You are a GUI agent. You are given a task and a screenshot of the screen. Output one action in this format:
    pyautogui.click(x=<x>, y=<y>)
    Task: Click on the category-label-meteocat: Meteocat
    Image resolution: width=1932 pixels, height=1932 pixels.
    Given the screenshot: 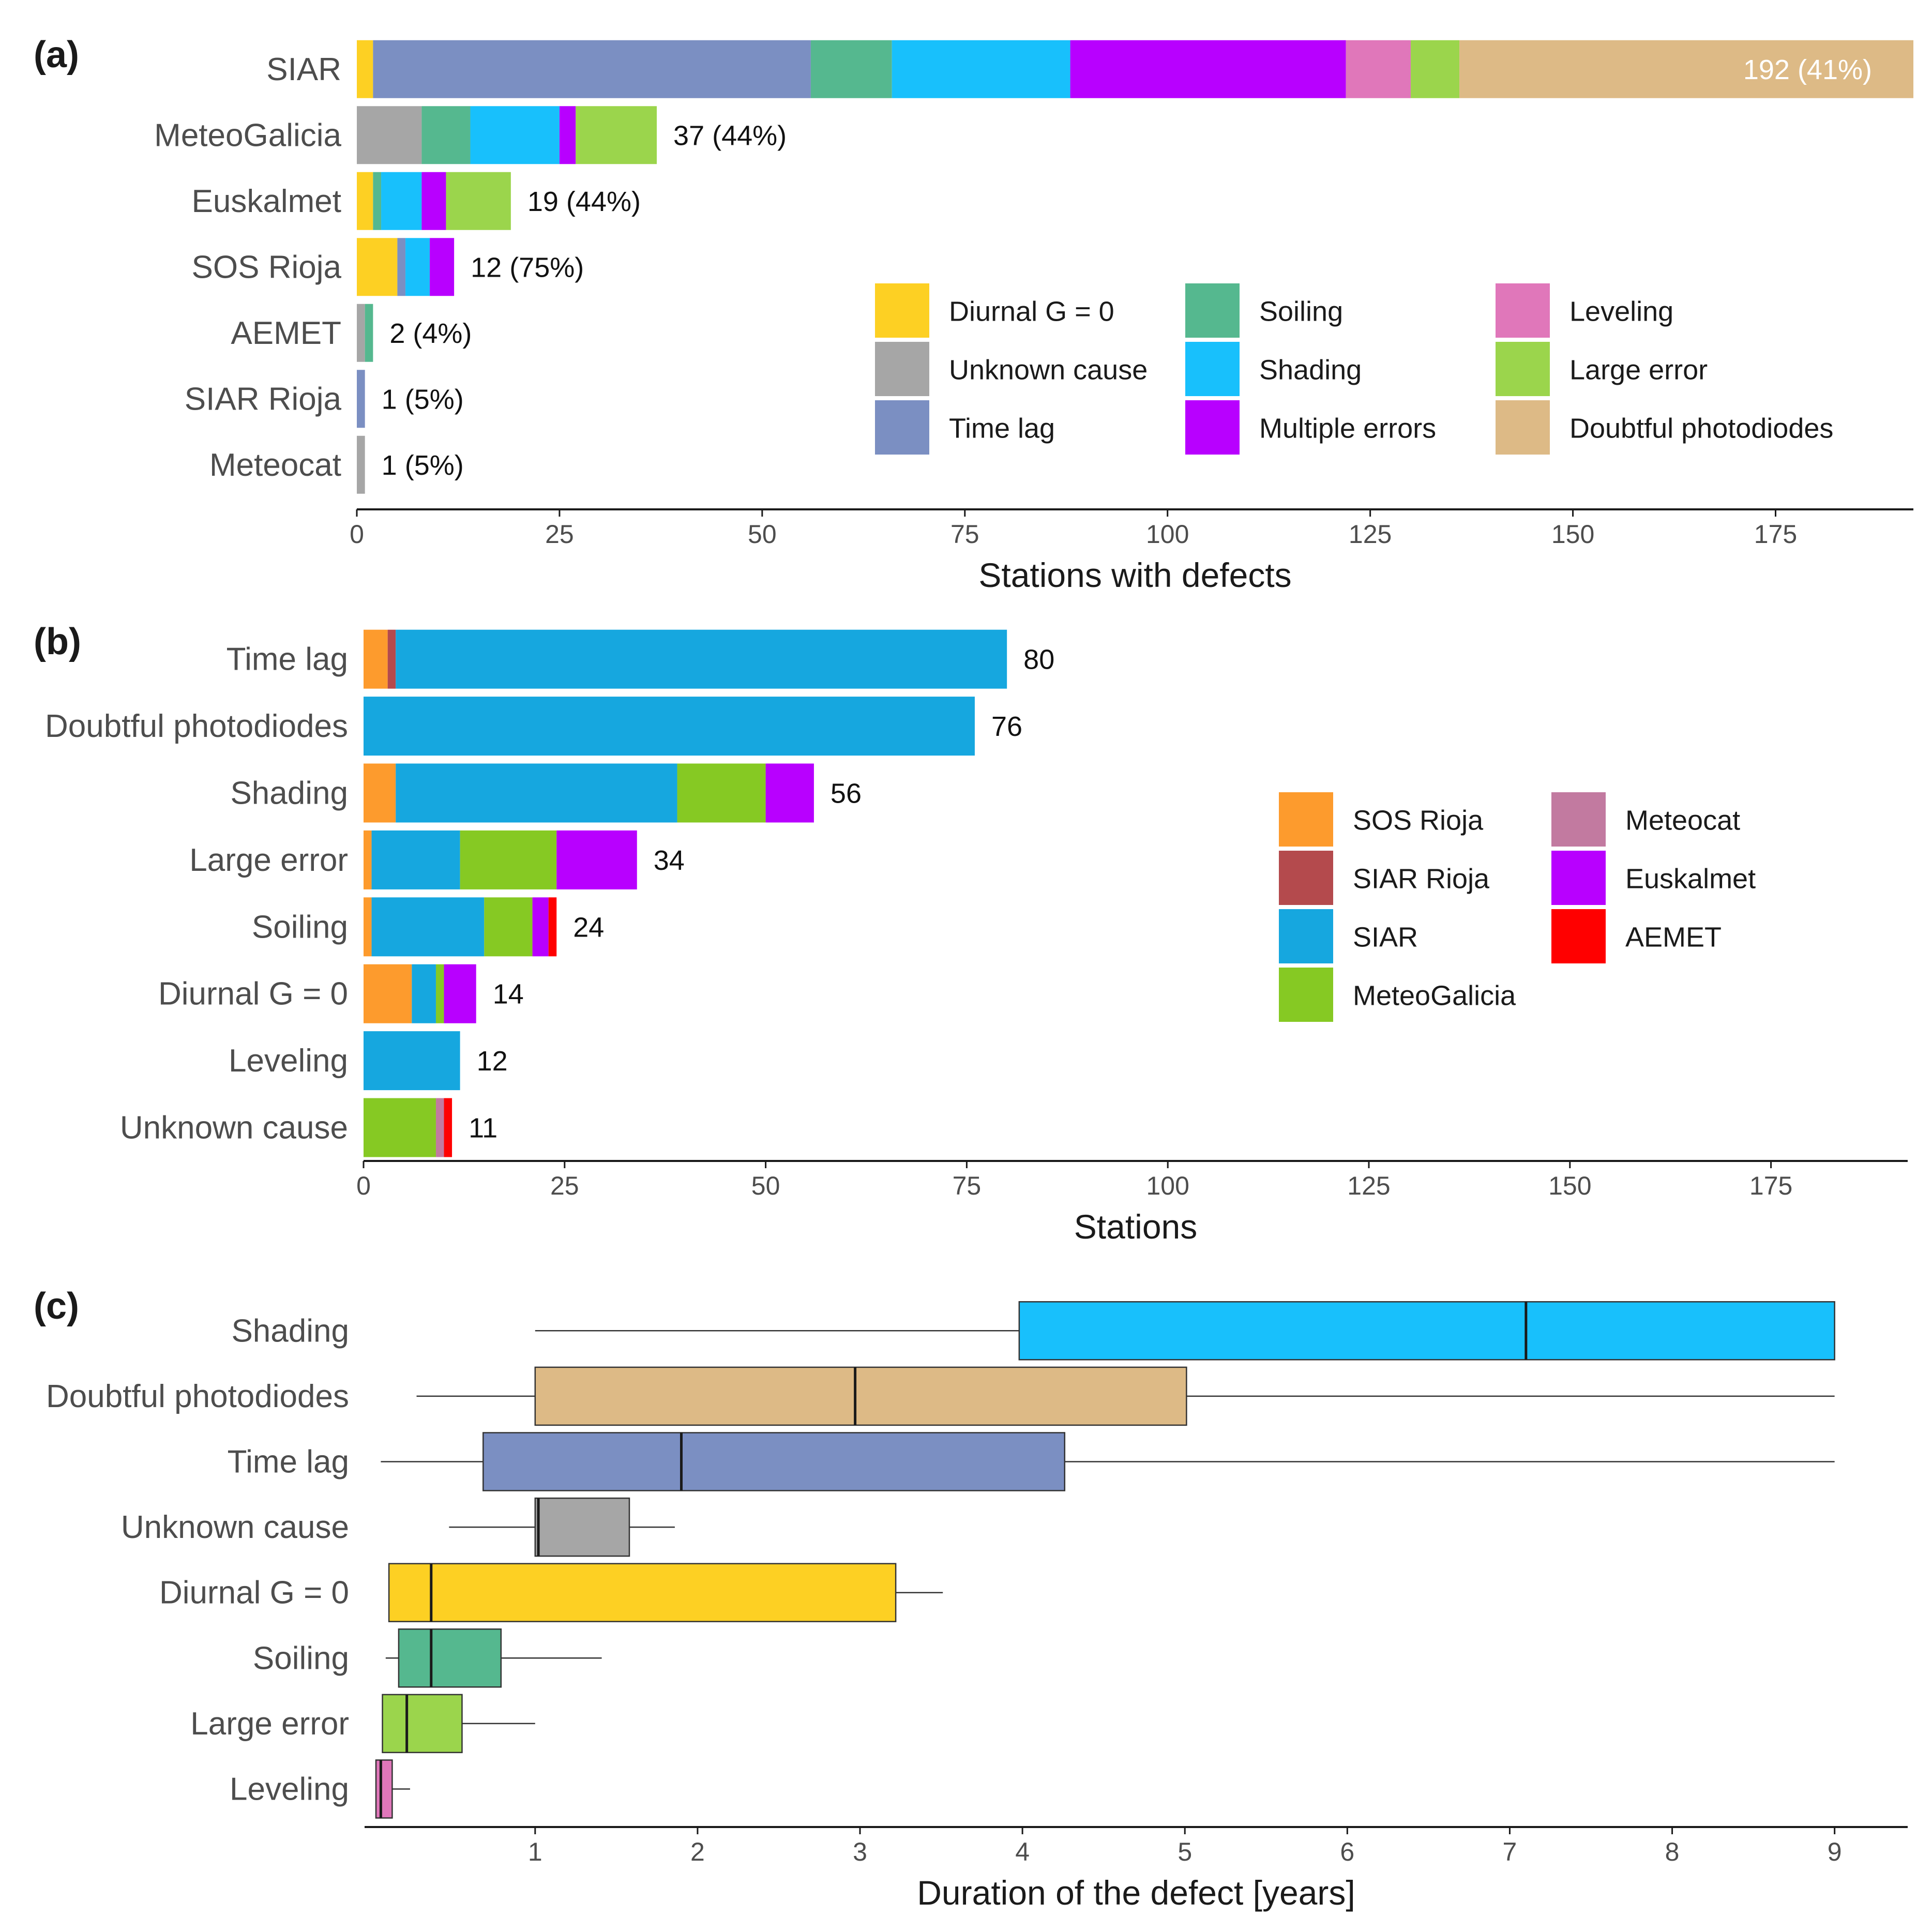 What is the action you would take?
    pyautogui.click(x=275, y=465)
    